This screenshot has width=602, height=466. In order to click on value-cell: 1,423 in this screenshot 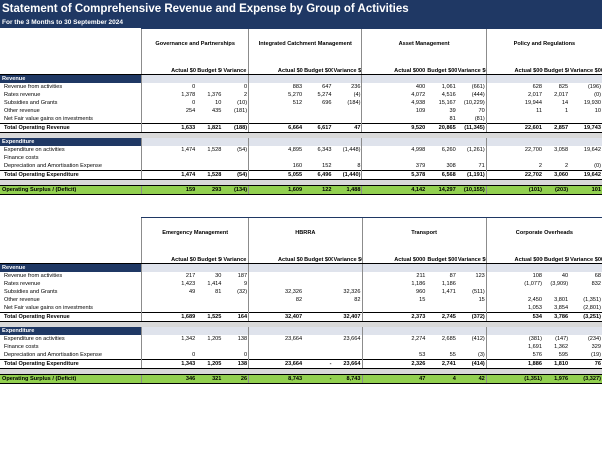, I will do `click(188, 284)`.